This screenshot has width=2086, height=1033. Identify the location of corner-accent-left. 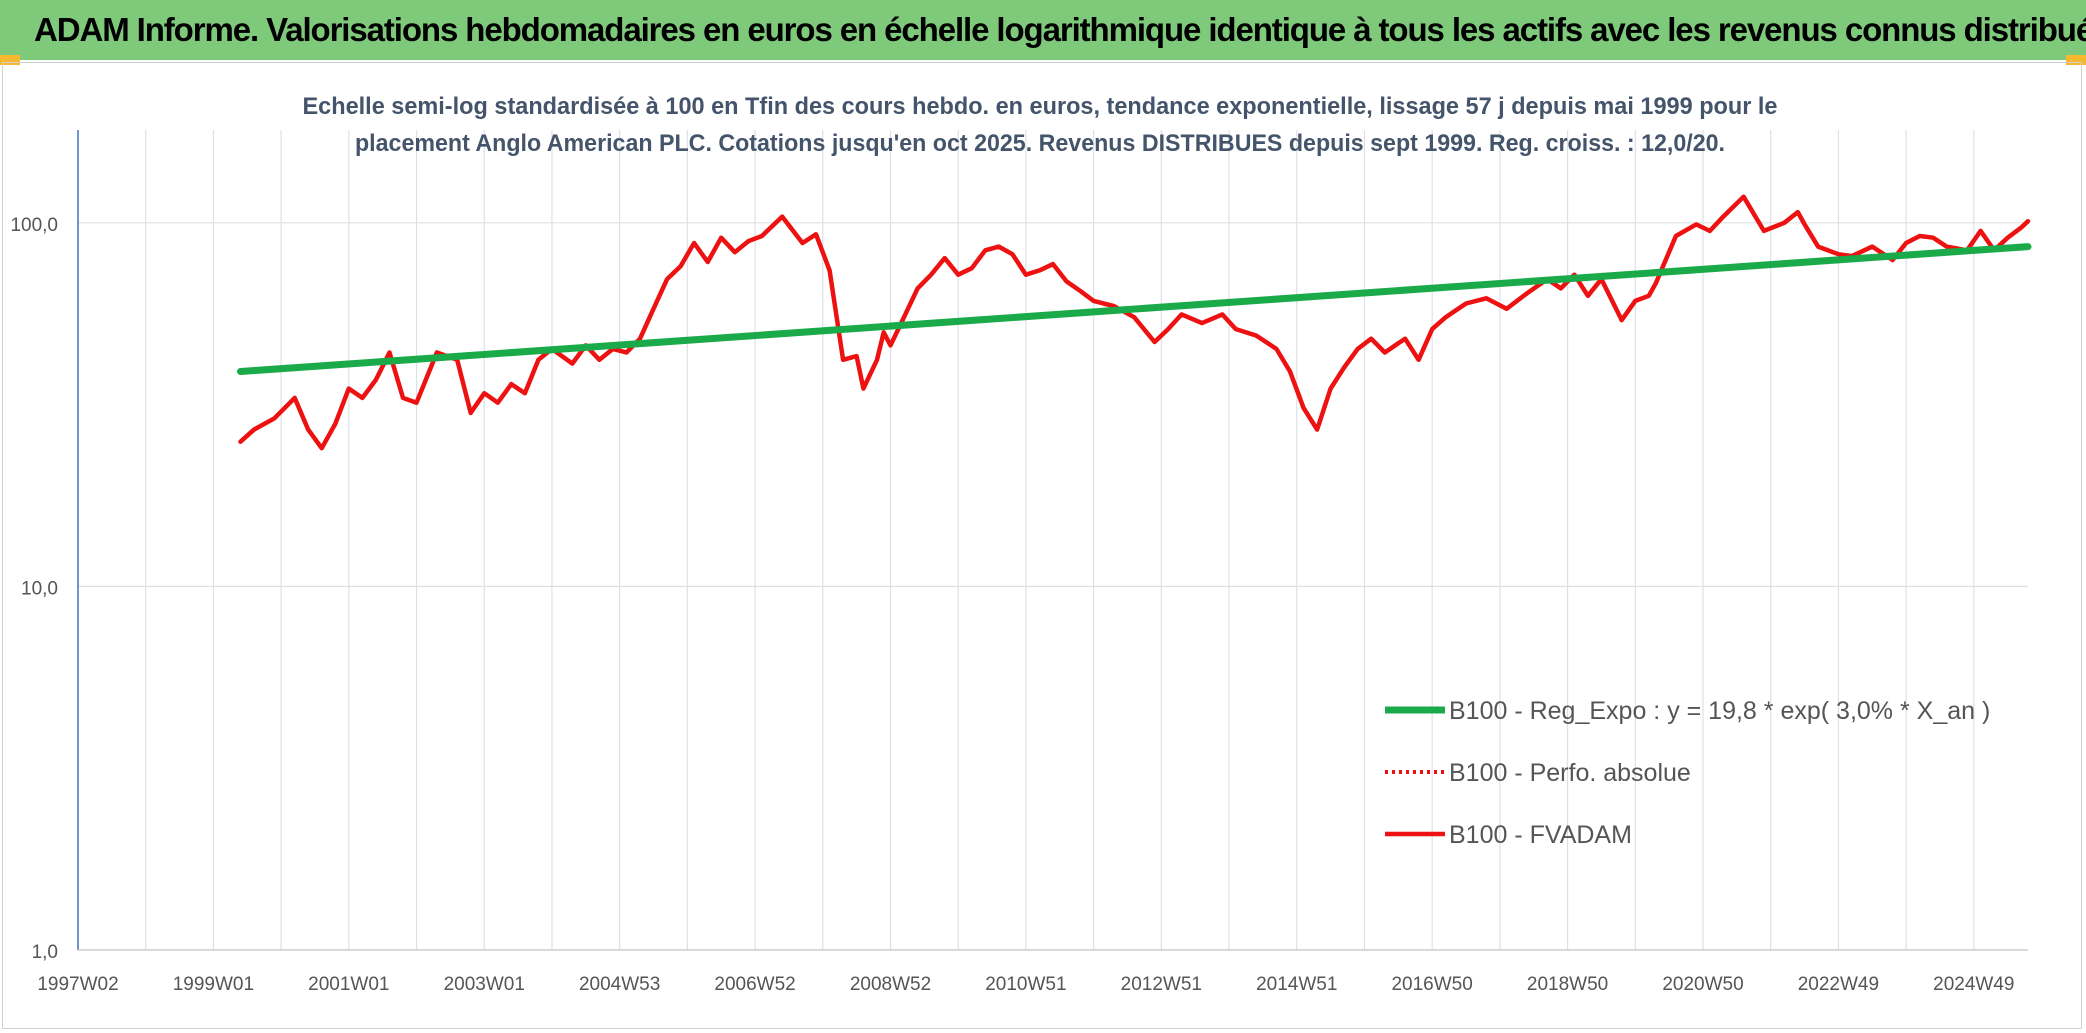
(10, 60).